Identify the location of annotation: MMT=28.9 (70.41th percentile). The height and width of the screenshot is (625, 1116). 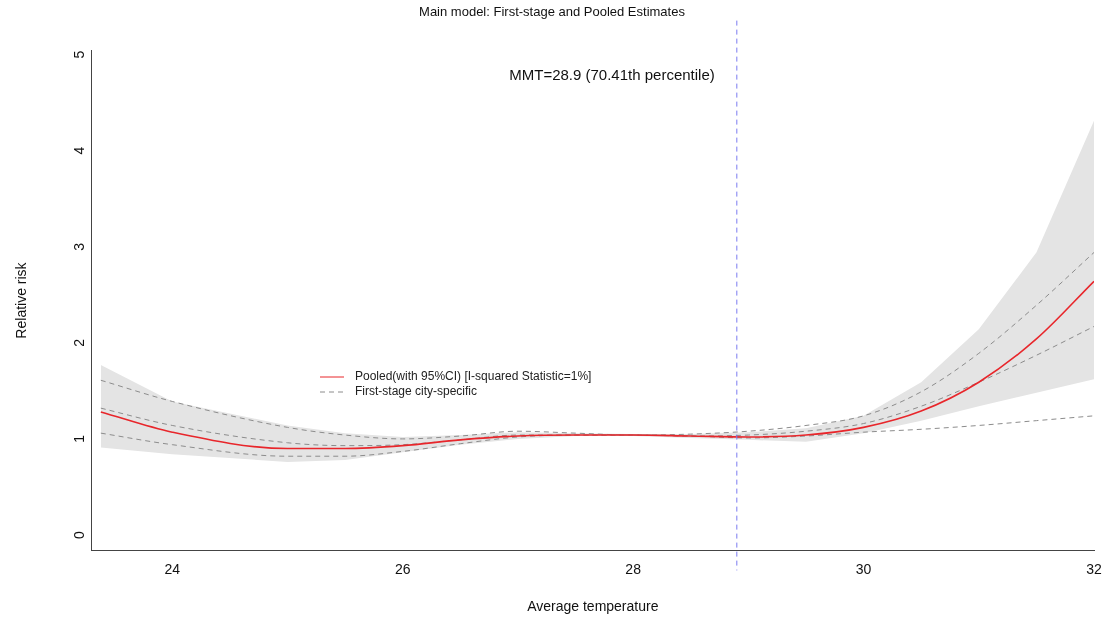
(612, 74).